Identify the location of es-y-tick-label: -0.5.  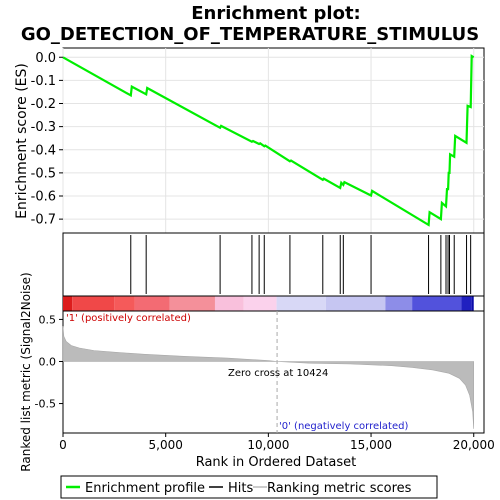
(43, 173).